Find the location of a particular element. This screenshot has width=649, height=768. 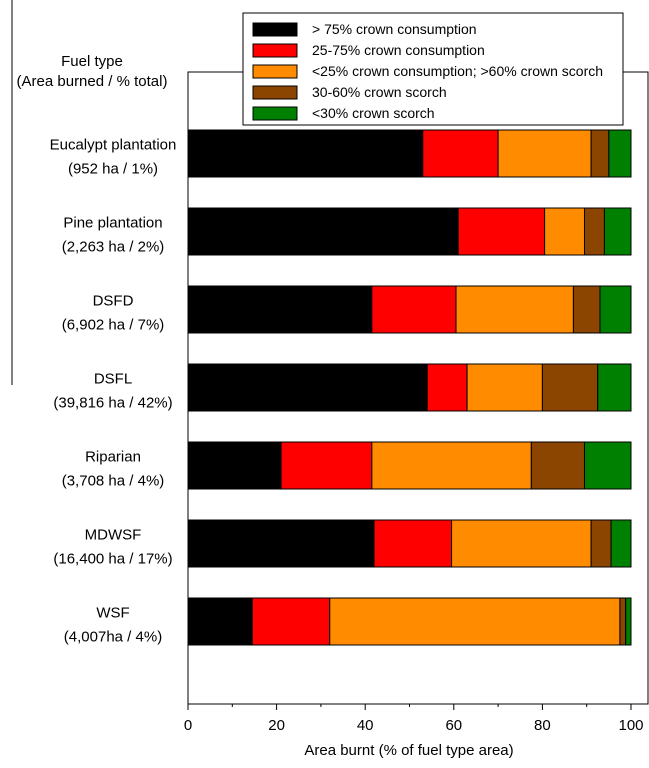

legend-frame is located at coordinates (433, 69).